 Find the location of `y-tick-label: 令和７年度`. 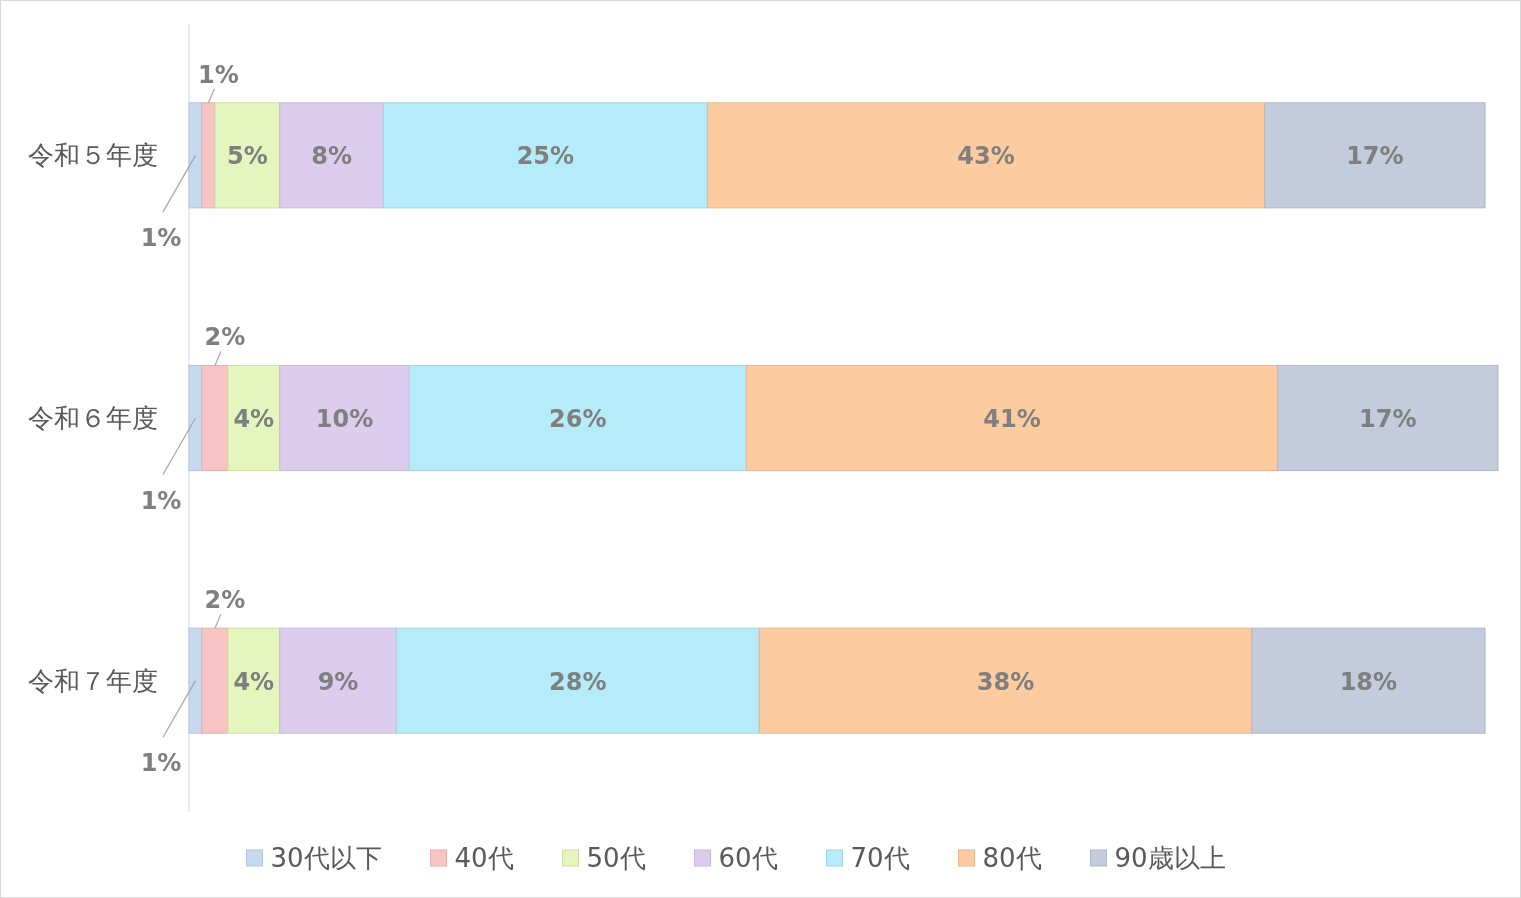

y-tick-label: 令和７年度 is located at coordinates (93, 680).